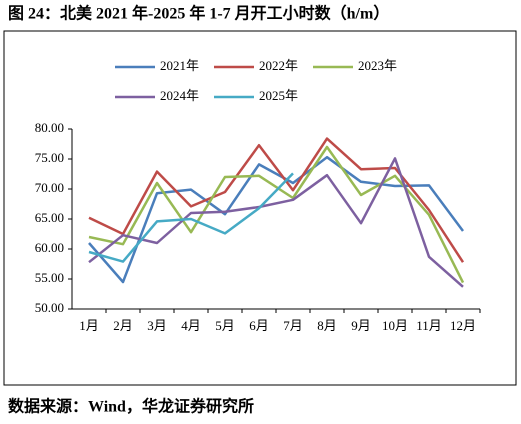 This screenshot has width=521, height=424. What do you see at coordinates (327, 325) in the screenshot?
I see `x-tick-label: 8月` at bounding box center [327, 325].